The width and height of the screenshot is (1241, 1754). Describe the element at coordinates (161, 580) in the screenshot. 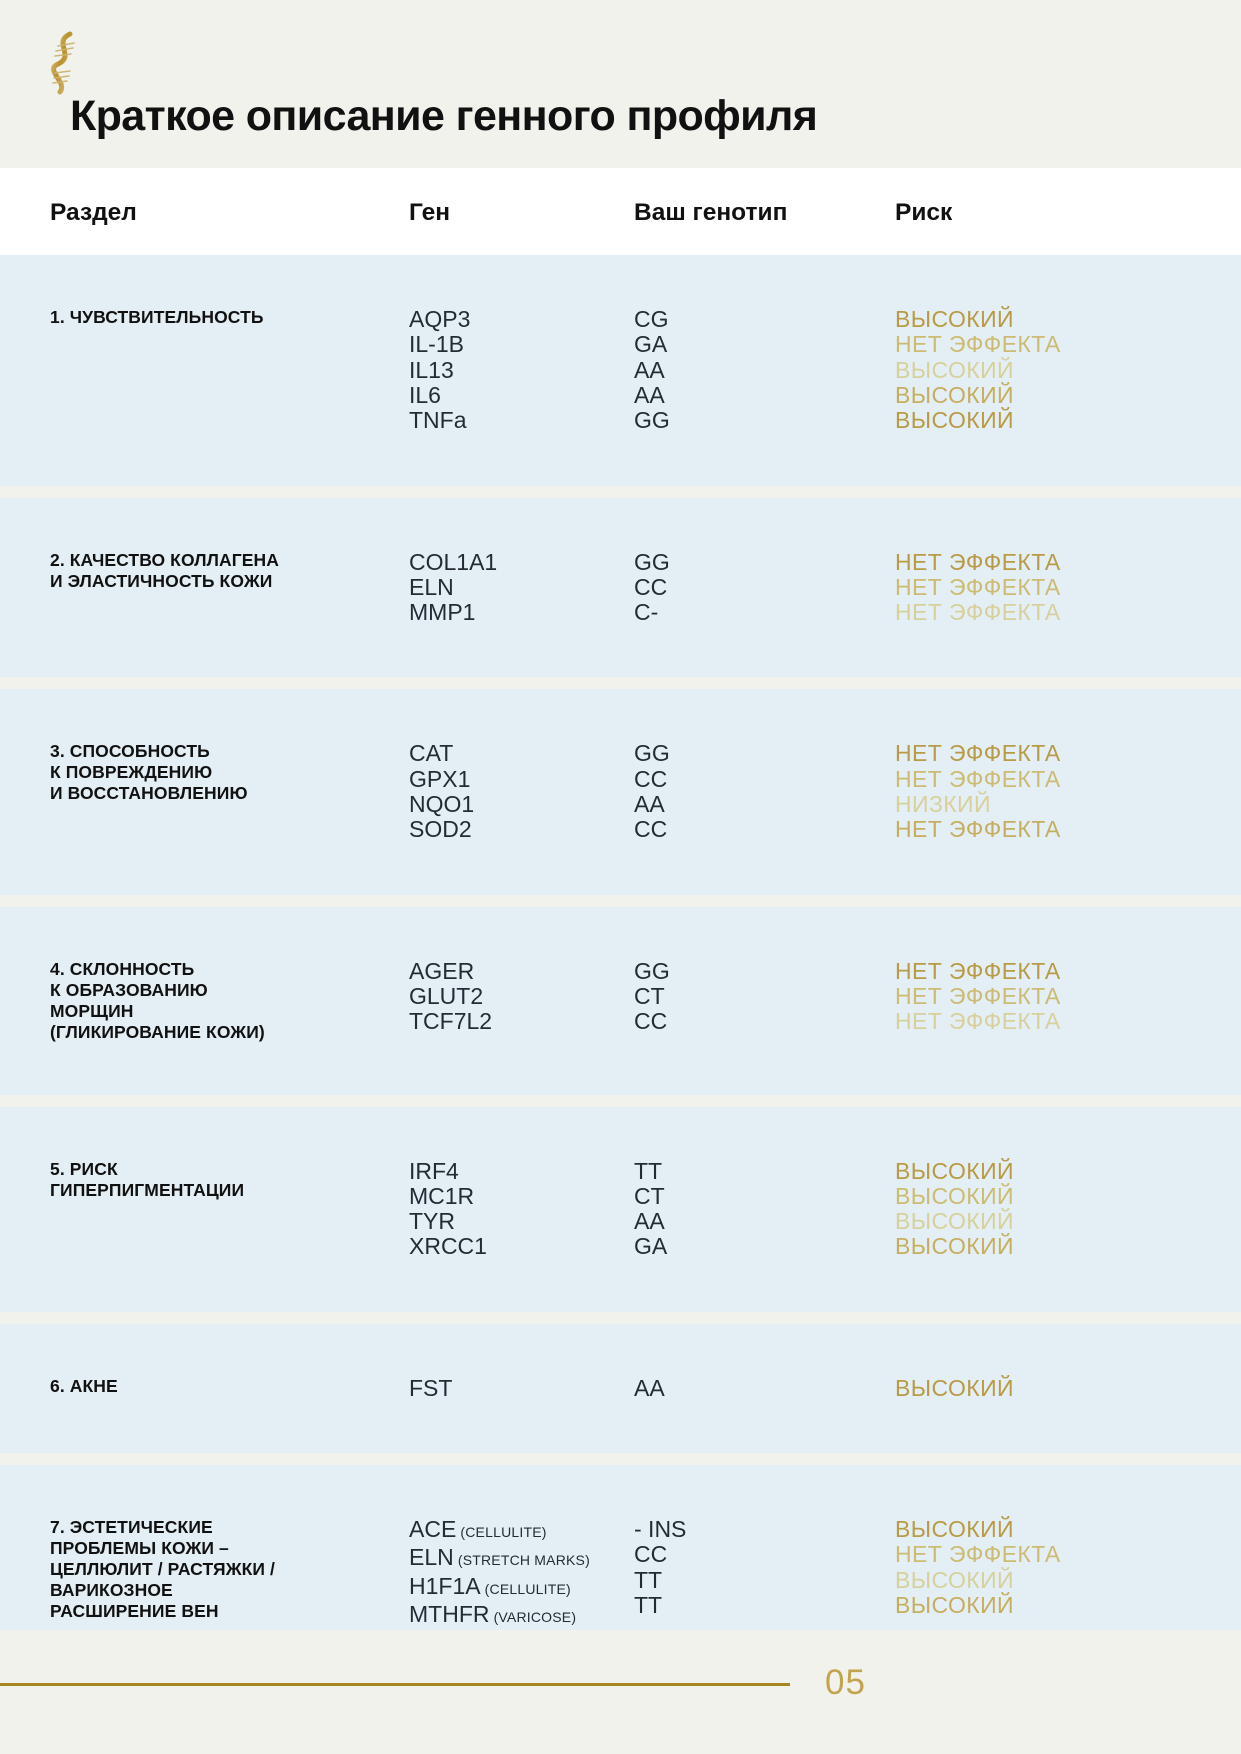

I see `section-label-line: И ЭЛАСТИЧНОСТЬ КОЖИ` at that location.